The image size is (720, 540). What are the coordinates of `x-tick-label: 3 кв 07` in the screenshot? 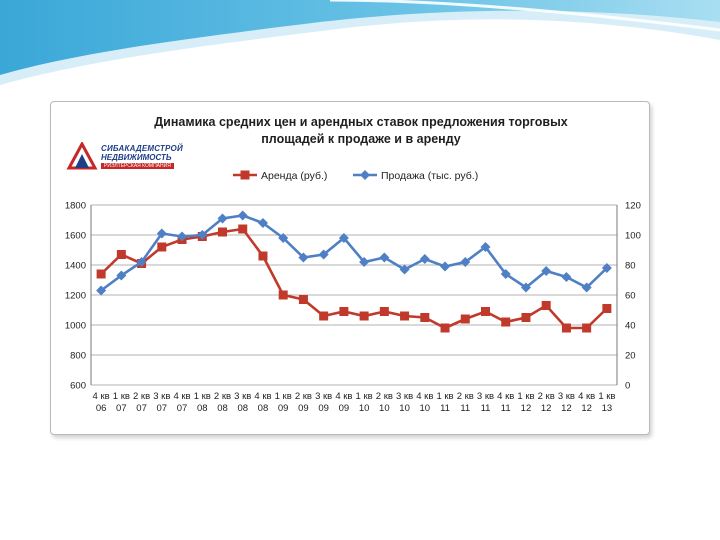 It's located at (161, 402).